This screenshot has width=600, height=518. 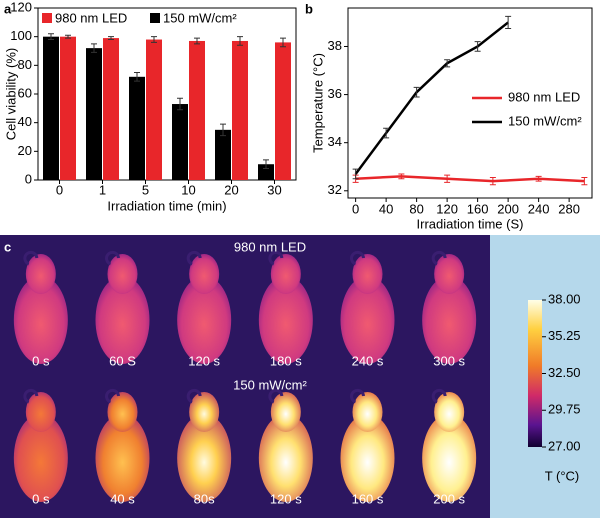 What do you see at coordinates (368, 360) in the screenshot?
I see `frame-label: 240 s` at bounding box center [368, 360].